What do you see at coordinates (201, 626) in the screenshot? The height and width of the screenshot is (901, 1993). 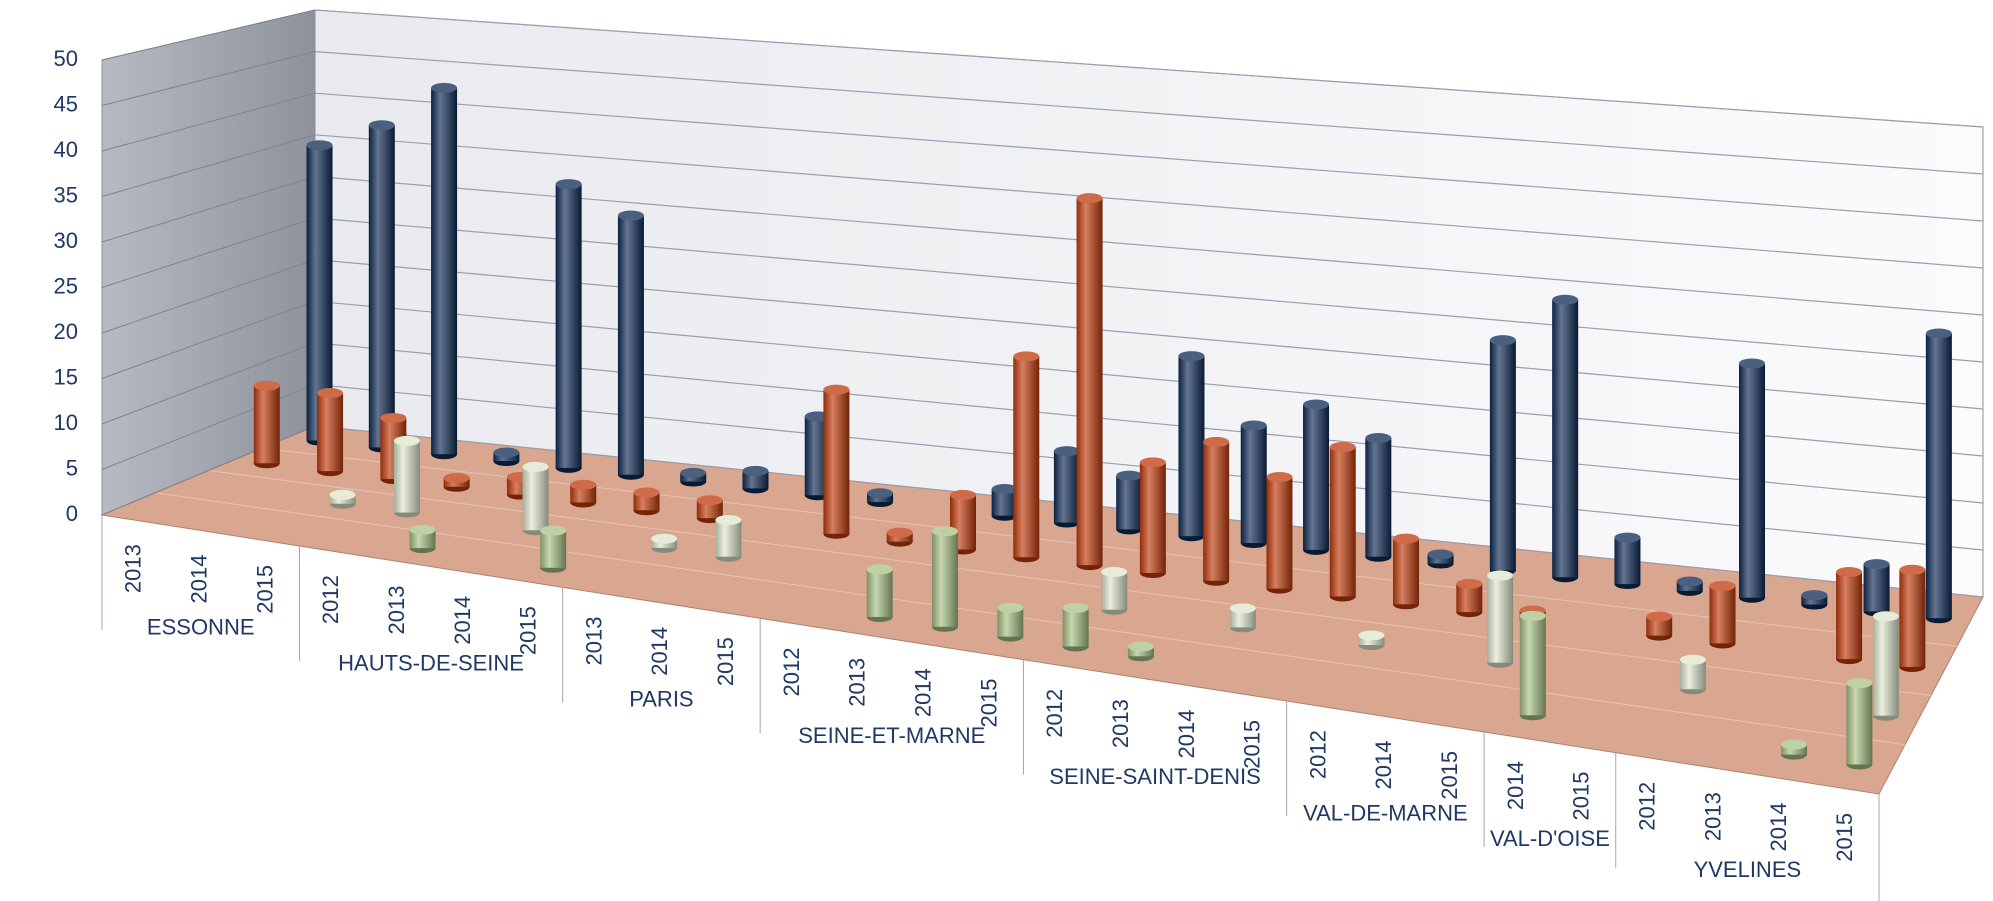 I see `group-label: ESSONNE` at bounding box center [201, 626].